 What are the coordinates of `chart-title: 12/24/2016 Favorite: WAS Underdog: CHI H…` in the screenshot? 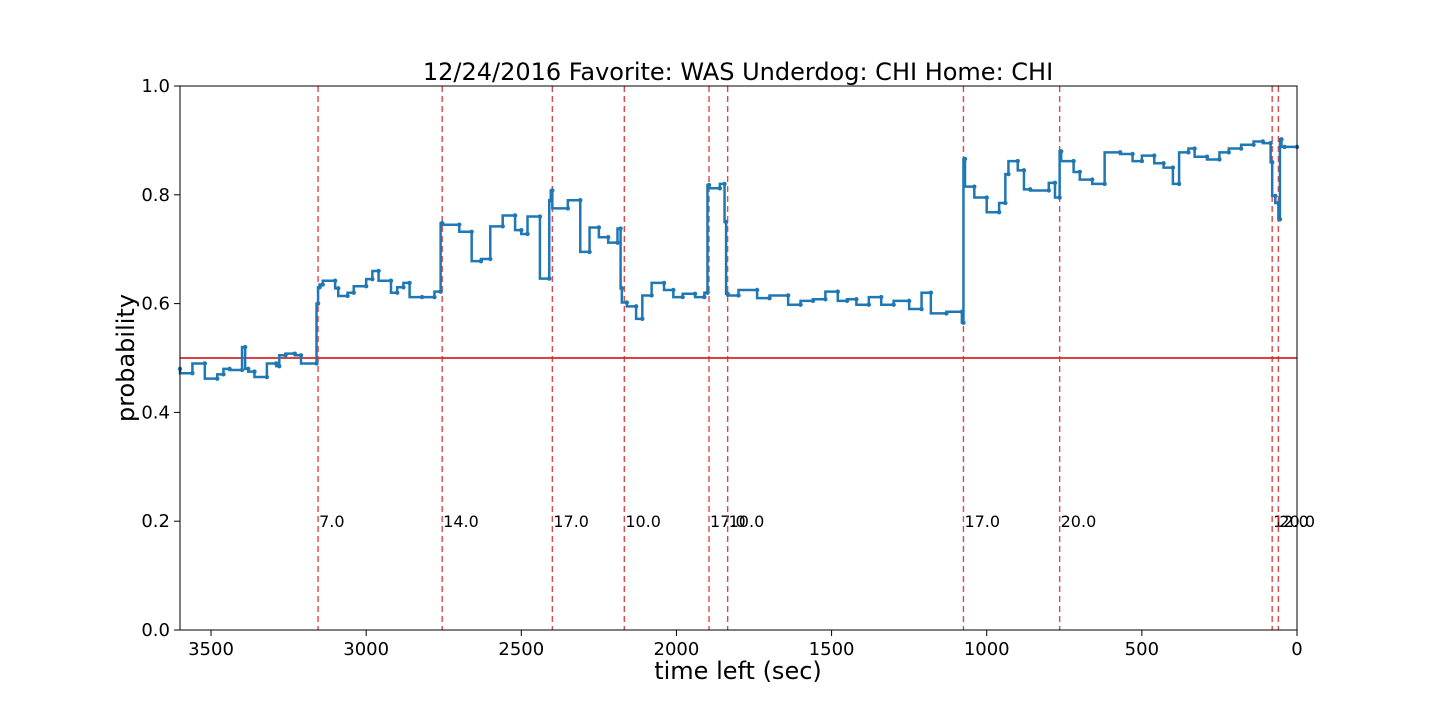 It's located at (738, 72).